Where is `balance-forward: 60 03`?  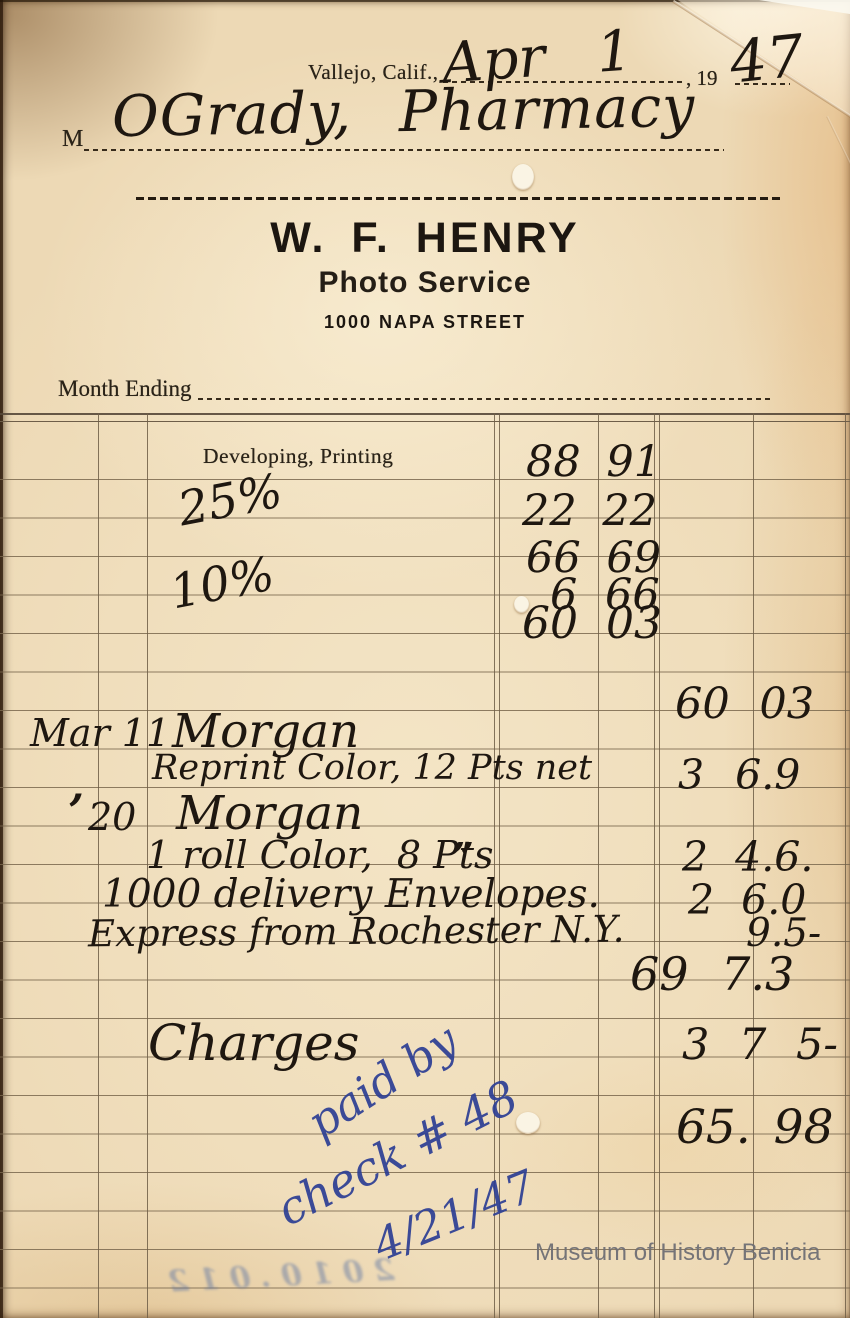 balance-forward: 60 03 is located at coordinates (745, 704).